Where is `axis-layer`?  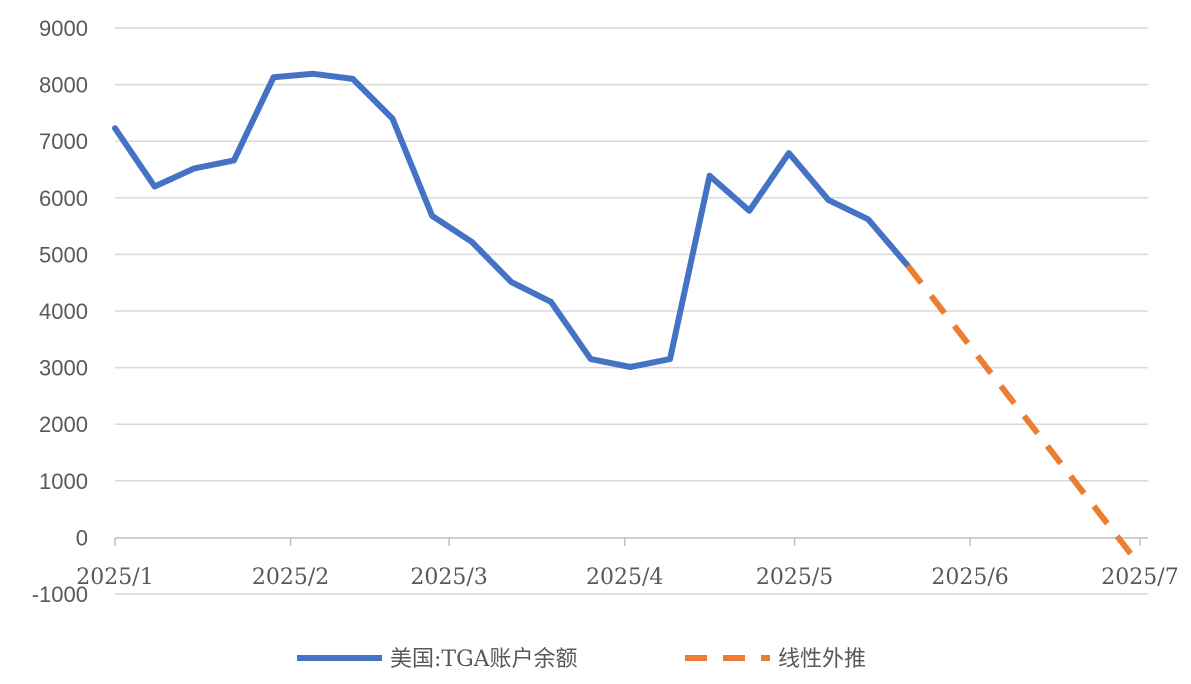 axis-layer is located at coordinates (631, 541).